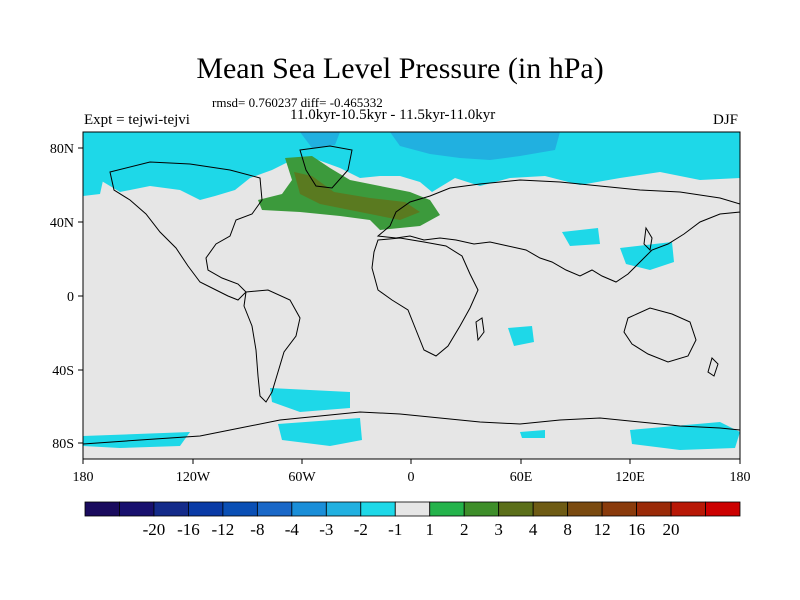 The width and height of the screenshot is (800, 600). I want to click on map-title: Mean Sea Level Pressure (in hPa), so click(400, 68).